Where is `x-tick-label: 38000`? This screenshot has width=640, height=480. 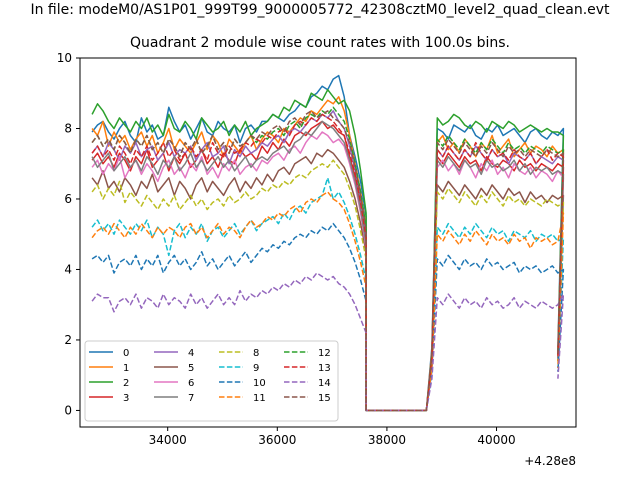 x-tick-label: 38000 is located at coordinates (387, 440).